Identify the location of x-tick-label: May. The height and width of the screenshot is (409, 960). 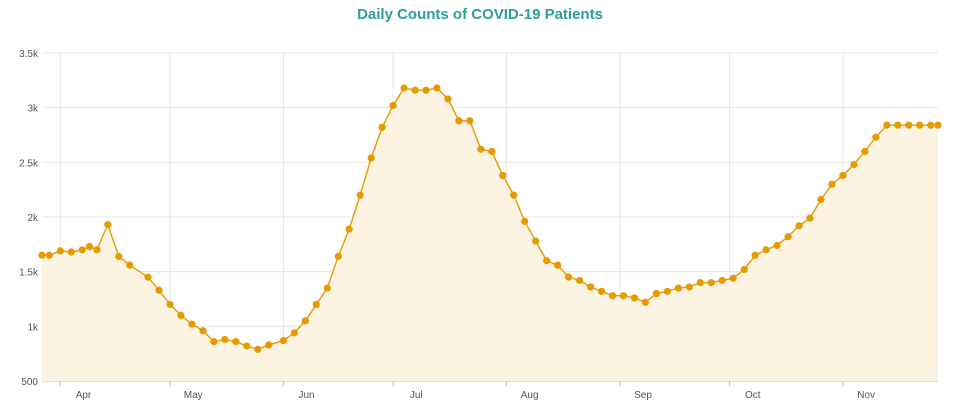
(193, 395).